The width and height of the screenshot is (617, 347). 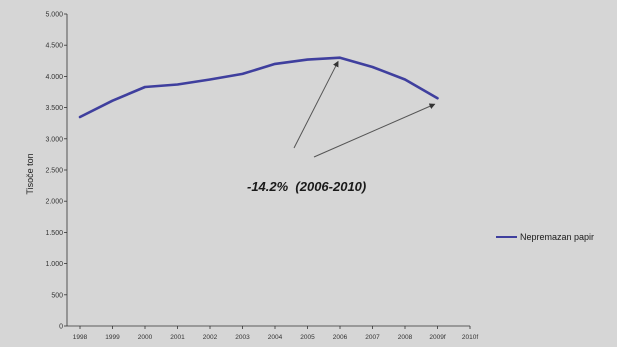 I want to click on y-tick-label: 3.000, so click(x=54, y=139).